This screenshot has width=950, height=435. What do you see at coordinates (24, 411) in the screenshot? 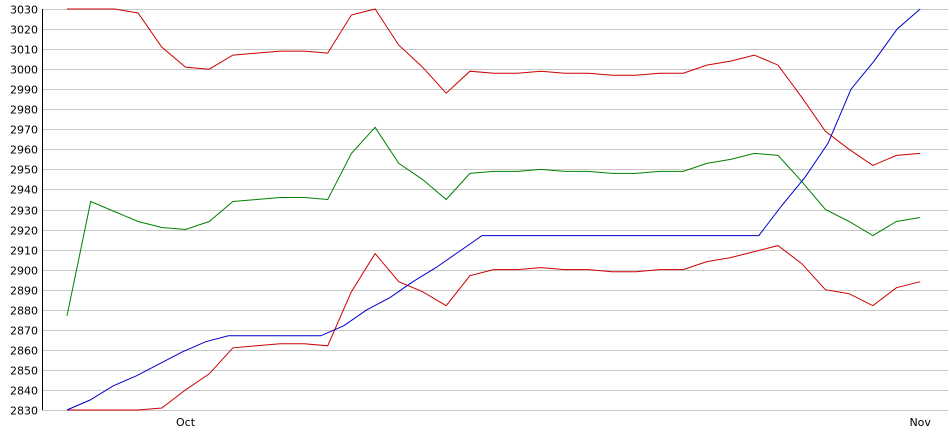
I see `y-tick-label: 2830` at bounding box center [24, 411].